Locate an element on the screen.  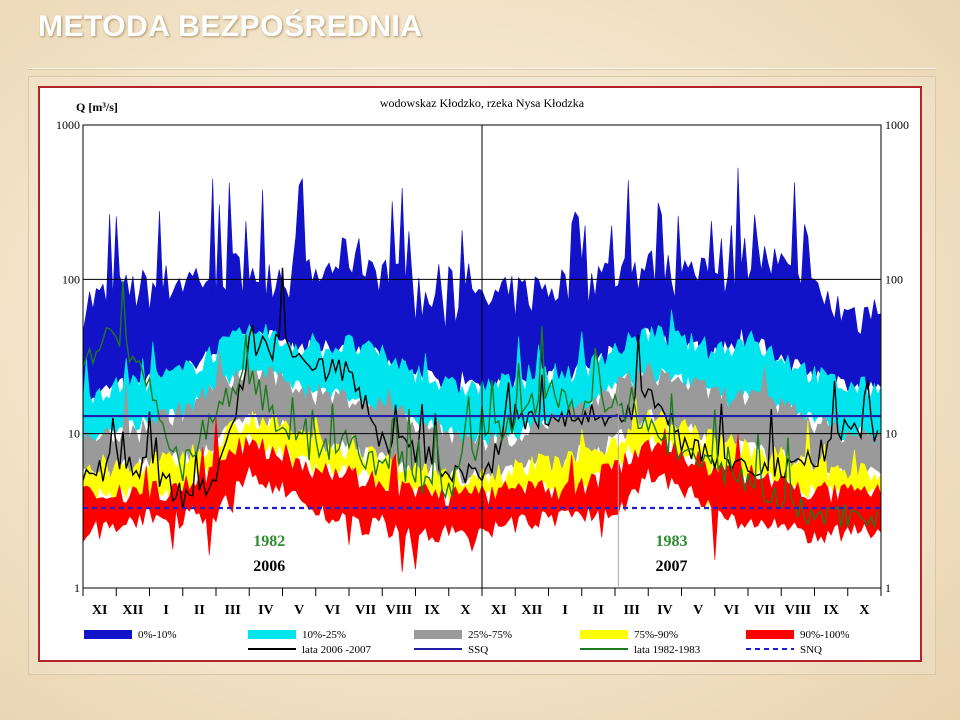
legend-label-90pct-100pct: 90%-100% is located at coordinates (825, 635).